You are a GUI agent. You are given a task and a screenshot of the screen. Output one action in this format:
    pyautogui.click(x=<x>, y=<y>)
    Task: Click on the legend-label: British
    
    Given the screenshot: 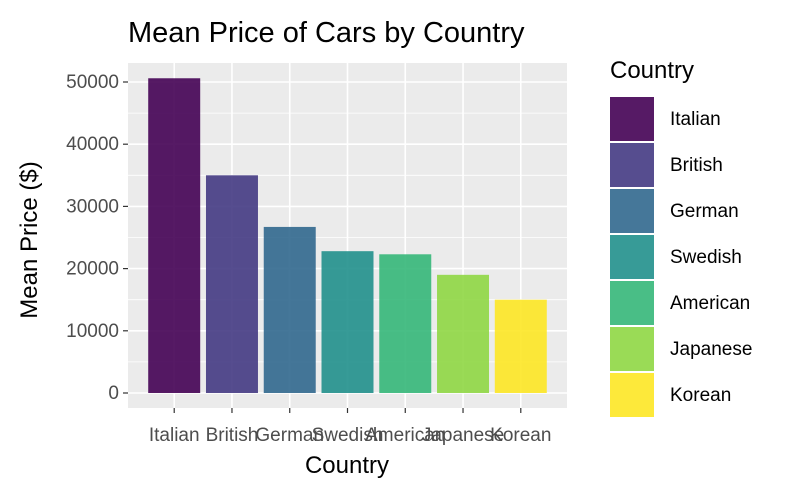 What is the action you would take?
    pyautogui.click(x=696, y=165)
    